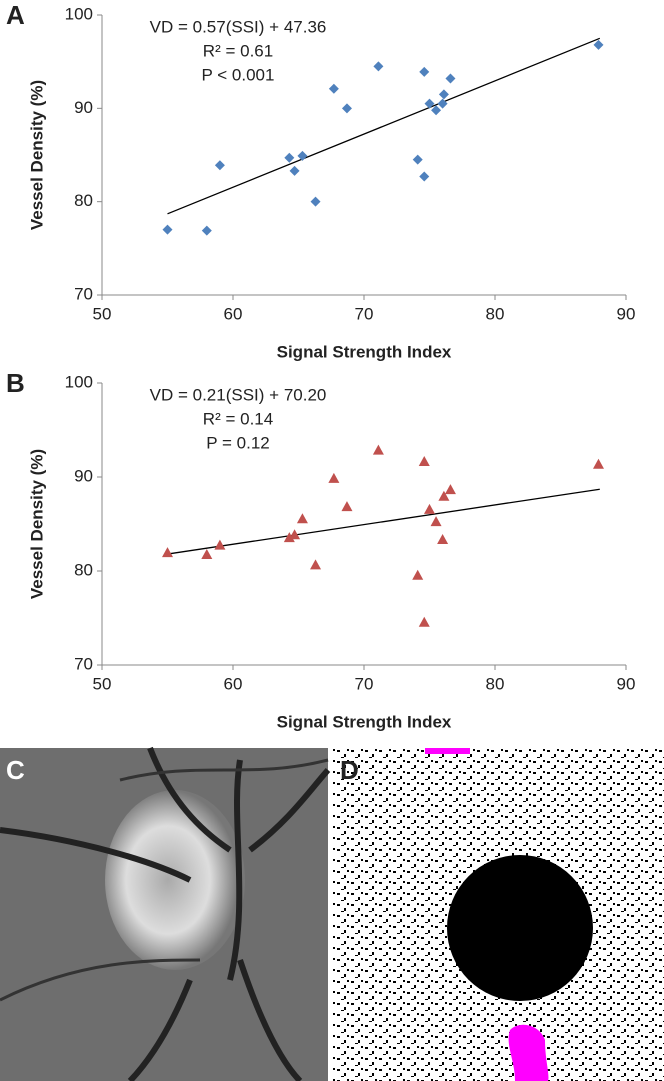 This screenshot has width=664, height=1081. Describe the element at coordinates (15, 383) in the screenshot. I see `panel-label: B` at that location.